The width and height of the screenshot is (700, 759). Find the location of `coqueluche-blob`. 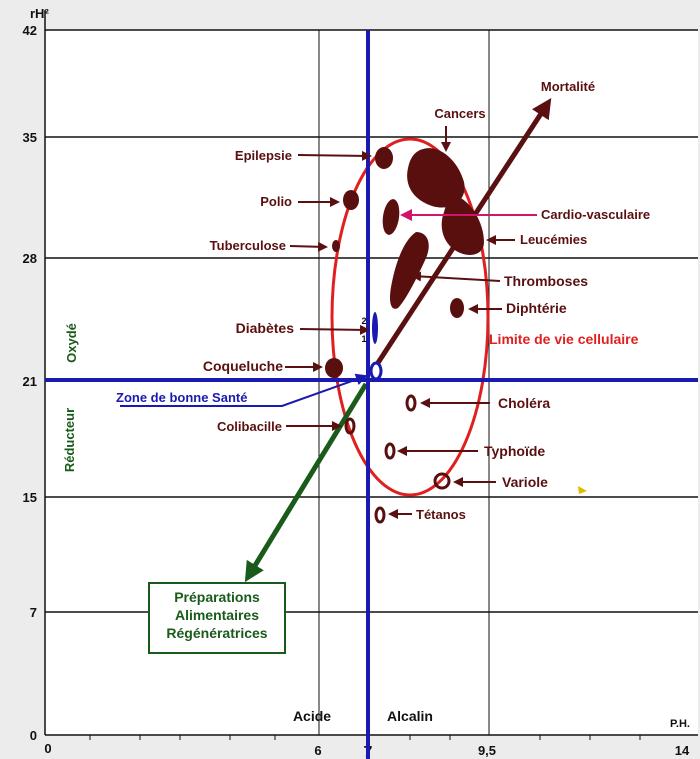

coqueluche-blob is located at coordinates (334, 368).